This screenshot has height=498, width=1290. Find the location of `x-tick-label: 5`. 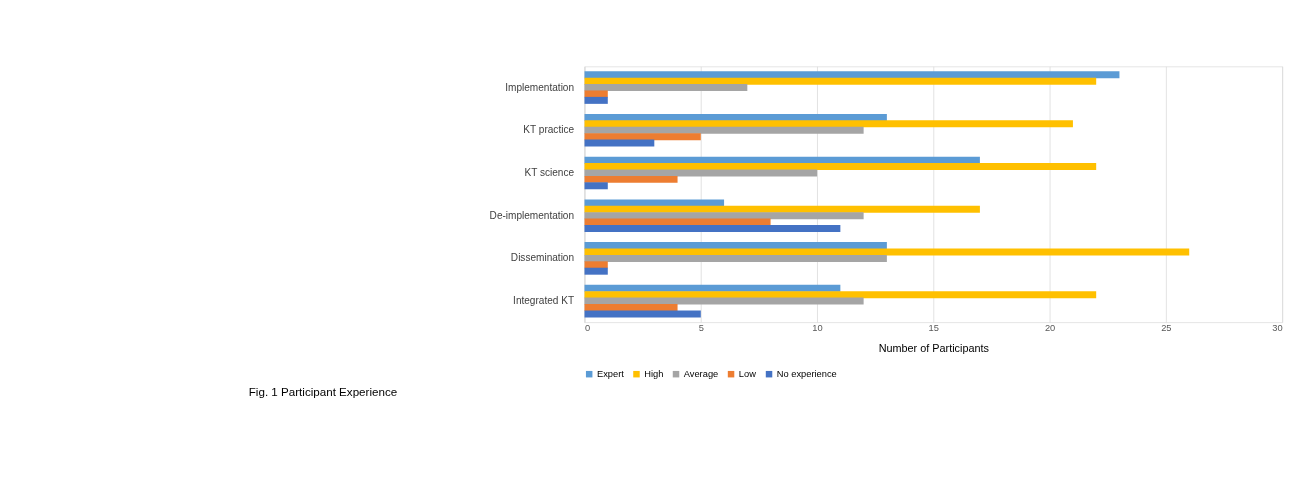

x-tick-label: 5 is located at coordinates (701, 328).